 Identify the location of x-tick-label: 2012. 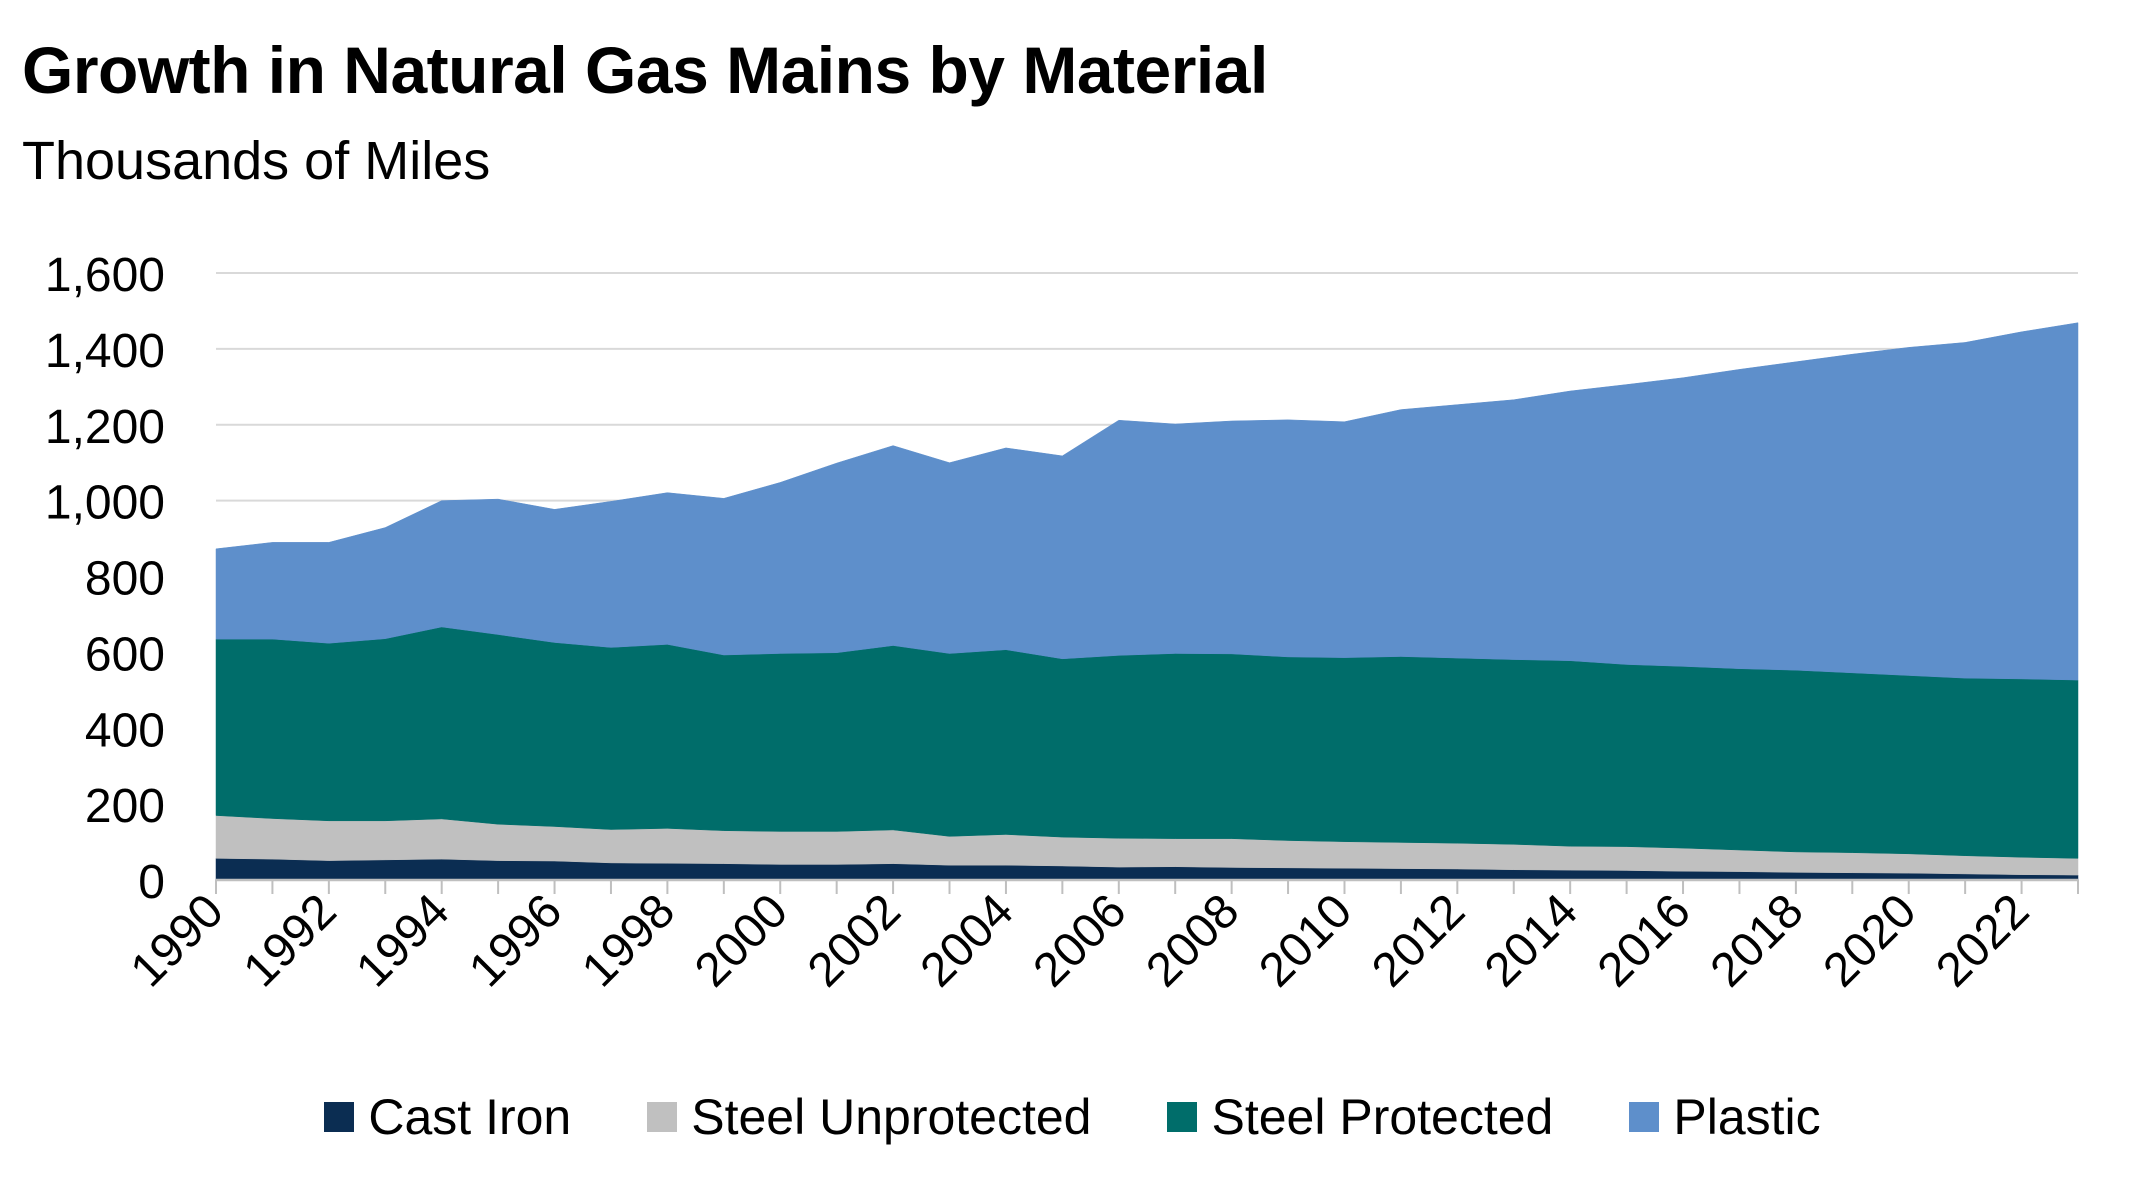
(1418, 940).